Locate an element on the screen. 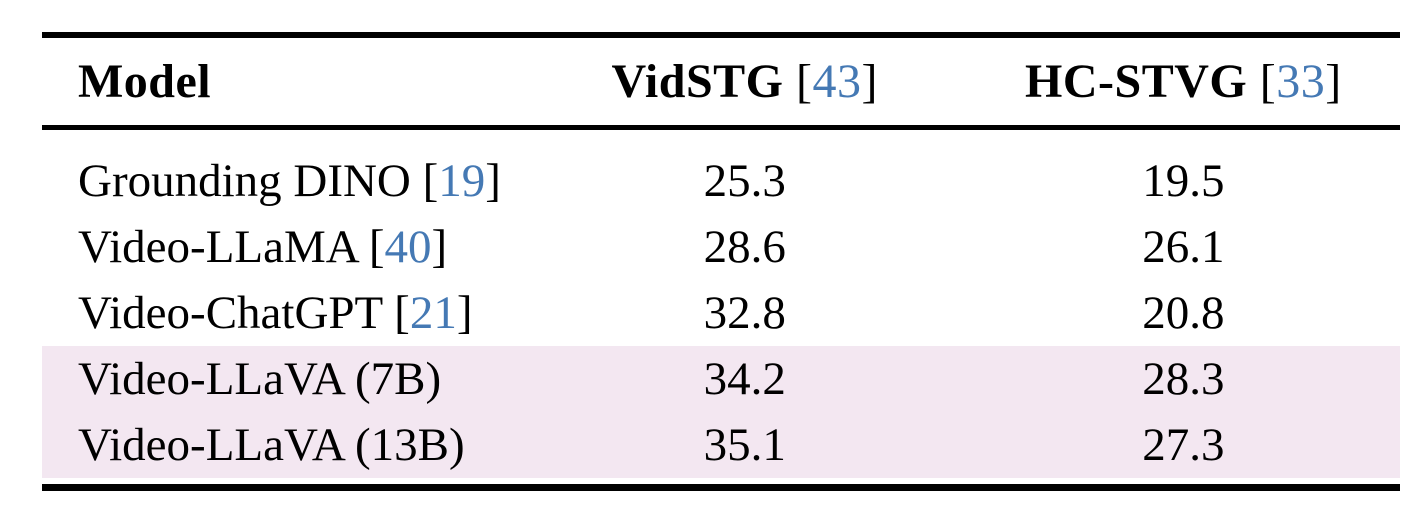 The image size is (1426, 522). model-name-cell: Video-LLaMA [40] is located at coordinates (282, 247).